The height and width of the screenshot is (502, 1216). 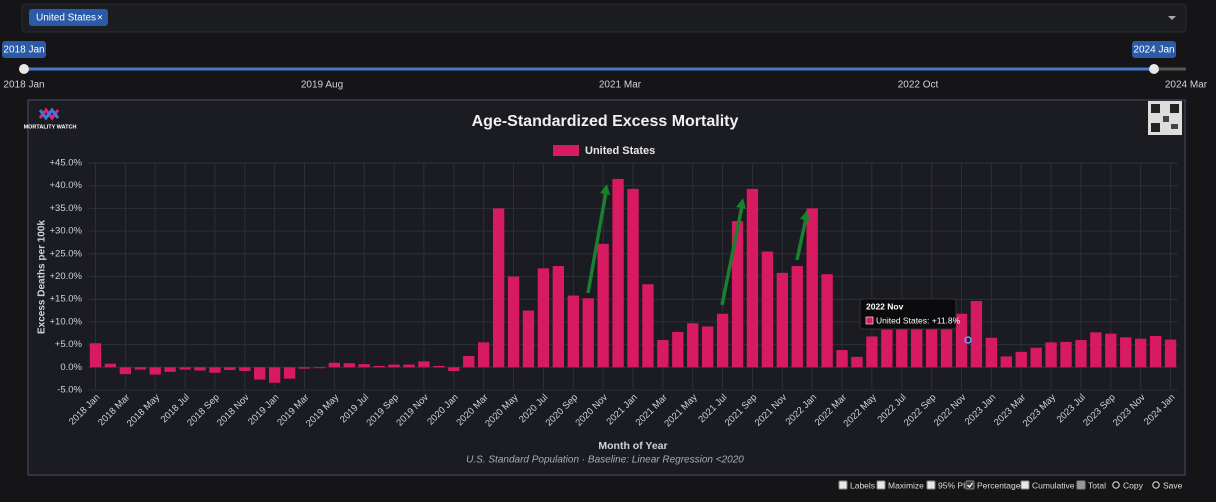 What do you see at coordinates (66, 185) in the screenshot?
I see `y-tick-label: +40.0%` at bounding box center [66, 185].